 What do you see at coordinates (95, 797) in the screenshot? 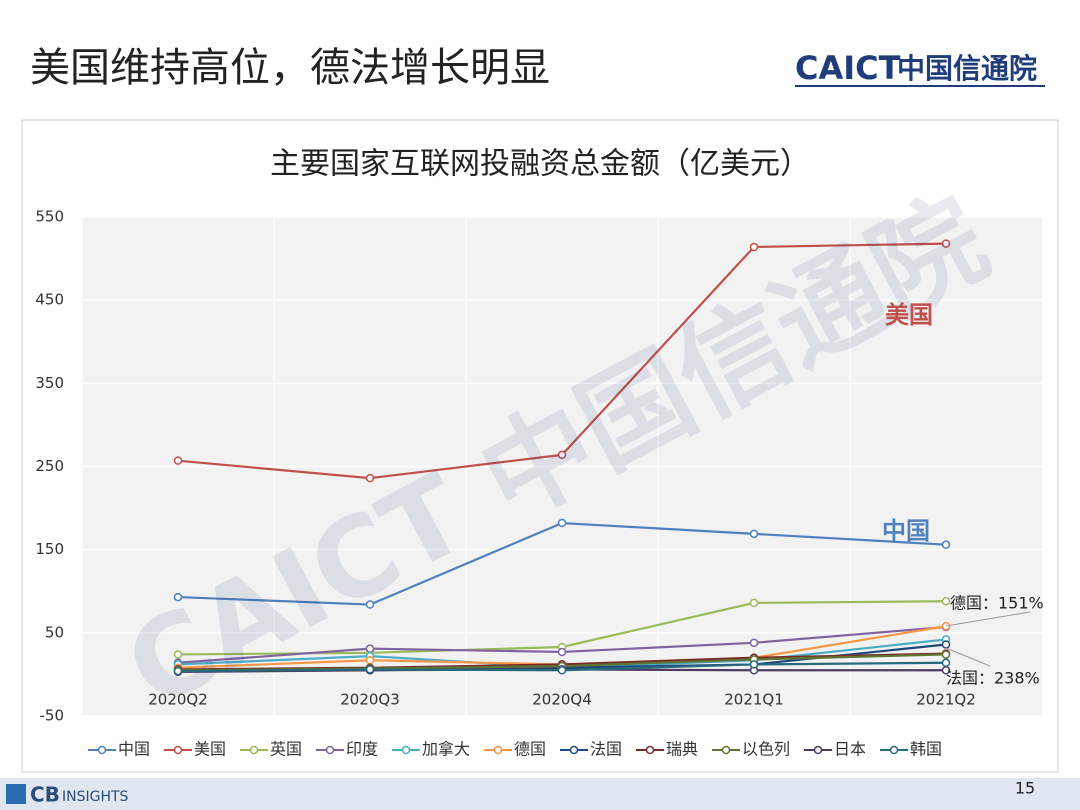
I see `source-logo: INSIGHTS` at bounding box center [95, 797].